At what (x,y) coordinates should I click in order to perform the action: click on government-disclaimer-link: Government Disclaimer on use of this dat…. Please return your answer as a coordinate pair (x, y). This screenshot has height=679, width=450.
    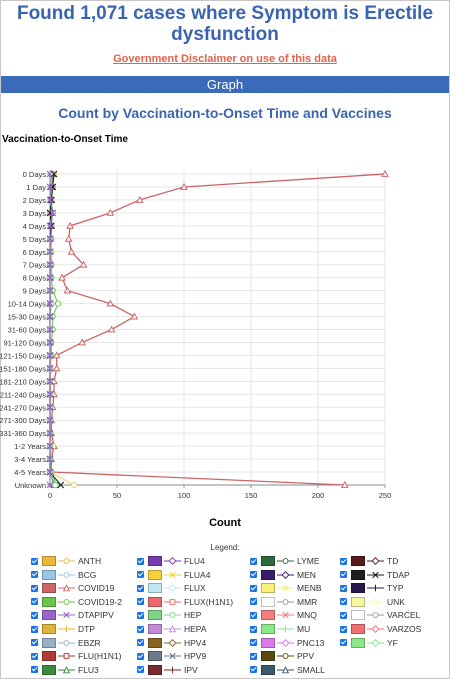
    Looking at the image, I should click on (225, 59).